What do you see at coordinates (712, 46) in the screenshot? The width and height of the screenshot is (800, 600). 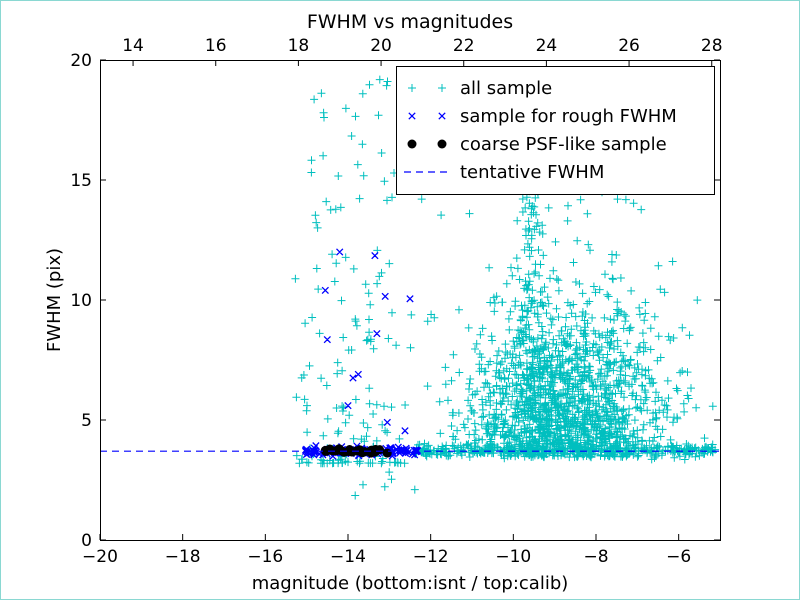 I see `x-tick-label-top: 28` at bounding box center [712, 46].